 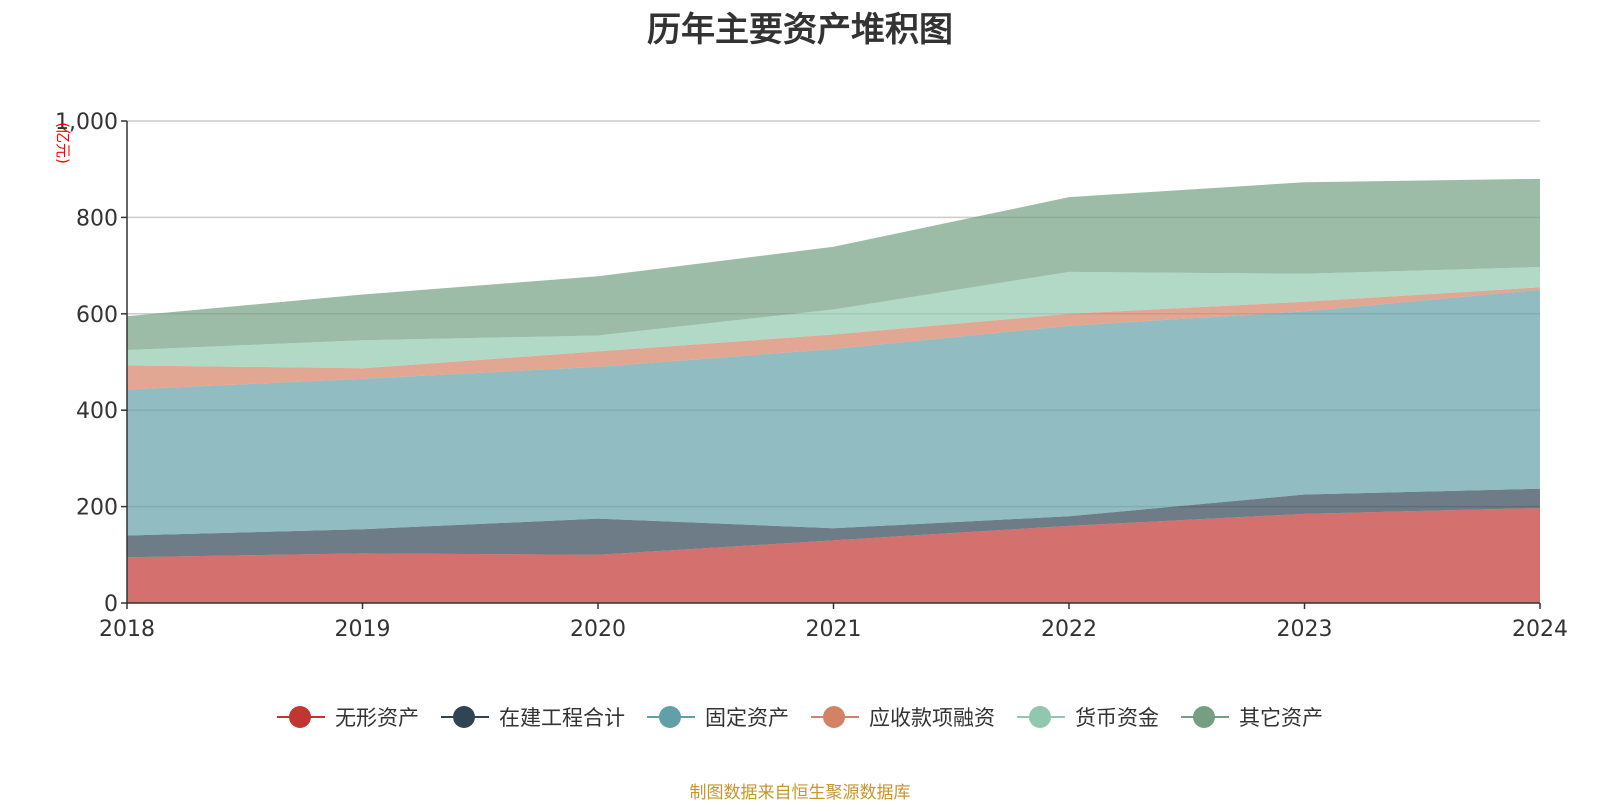 What do you see at coordinates (63, 143) in the screenshot?
I see `y-axis-unit-label: (亿元)` at bounding box center [63, 143].